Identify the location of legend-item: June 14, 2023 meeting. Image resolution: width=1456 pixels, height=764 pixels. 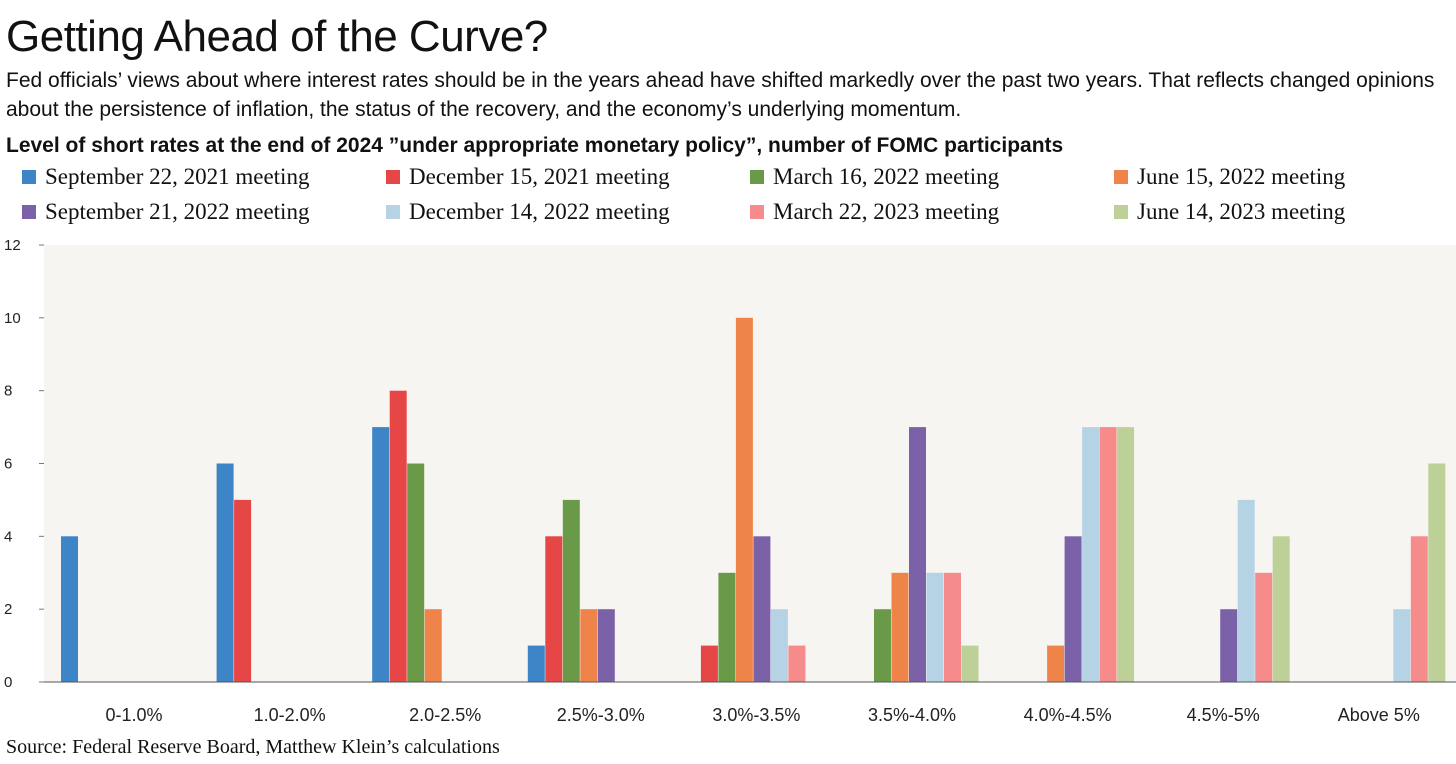
(1229, 212).